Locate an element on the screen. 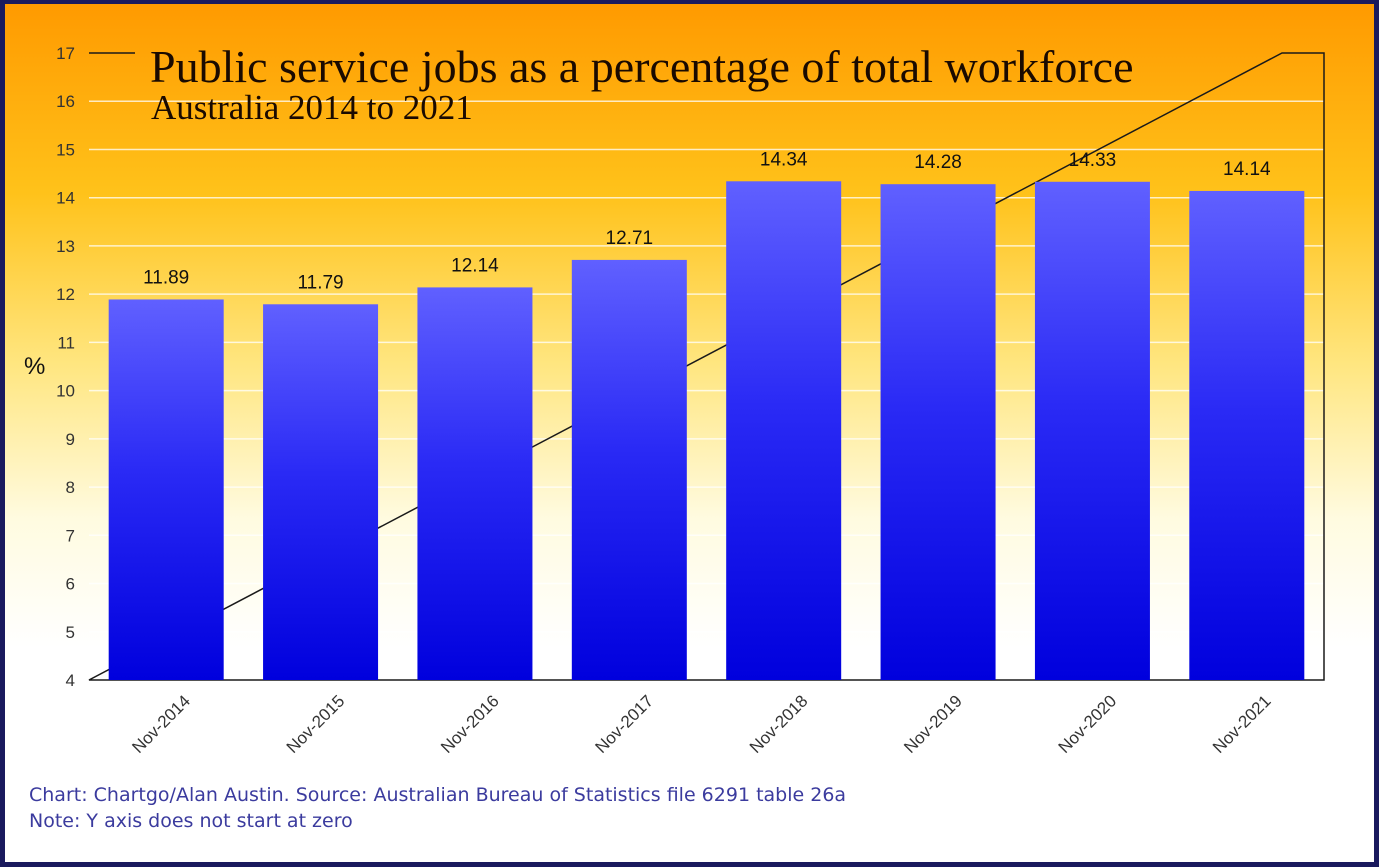  x-tick-label: Nov-2014 is located at coordinates (161, 724).